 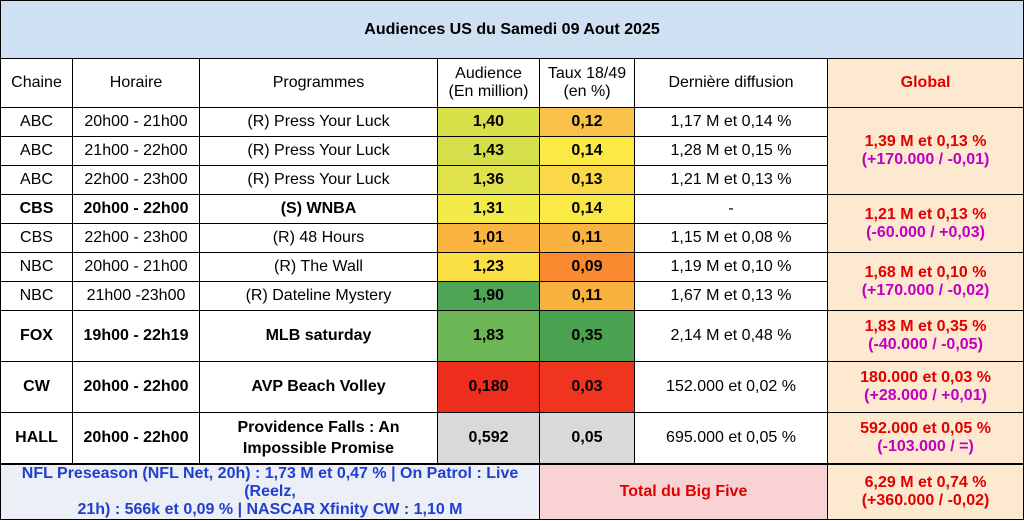 What do you see at coordinates (36, 83) in the screenshot?
I see `header-chaine: Chaine` at bounding box center [36, 83].